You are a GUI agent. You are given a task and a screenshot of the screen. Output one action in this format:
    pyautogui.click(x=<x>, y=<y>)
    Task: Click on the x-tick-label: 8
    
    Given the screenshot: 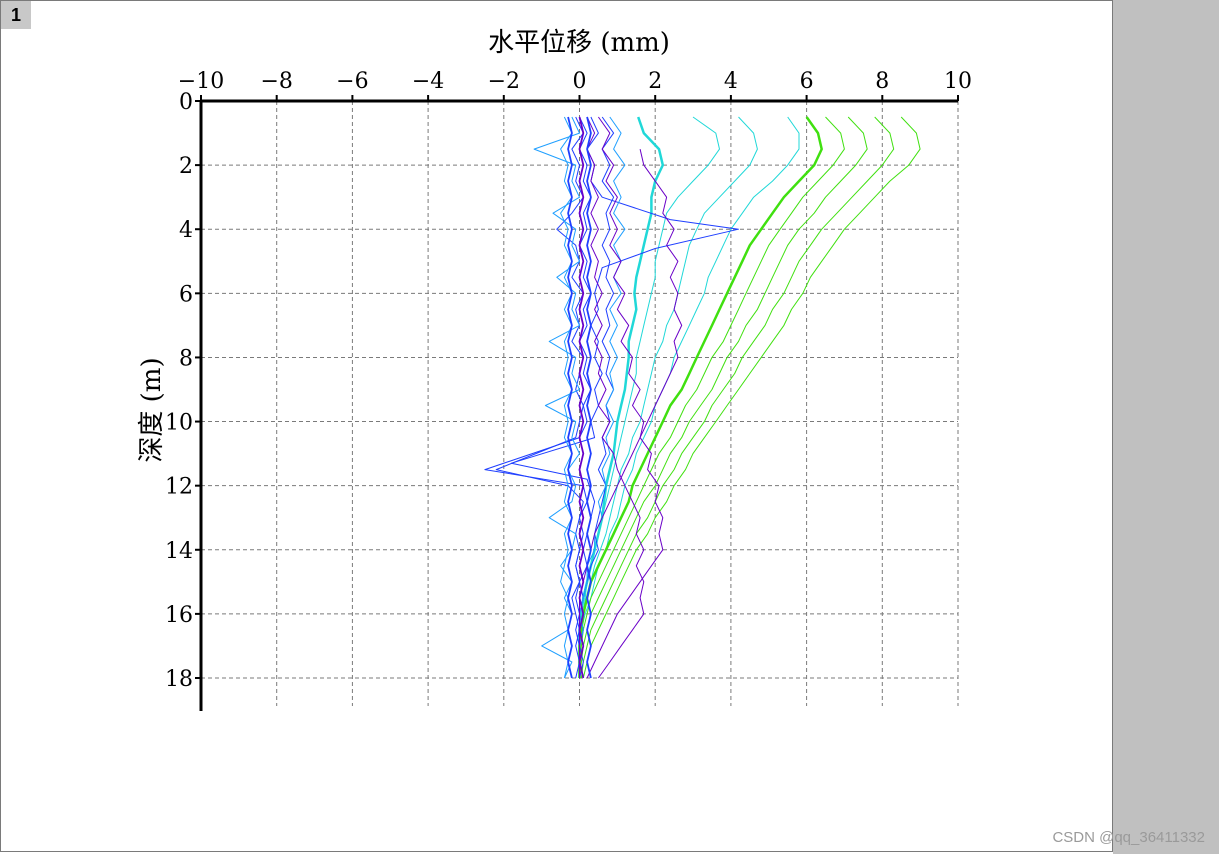 What is the action you would take?
    pyautogui.click(x=882, y=81)
    